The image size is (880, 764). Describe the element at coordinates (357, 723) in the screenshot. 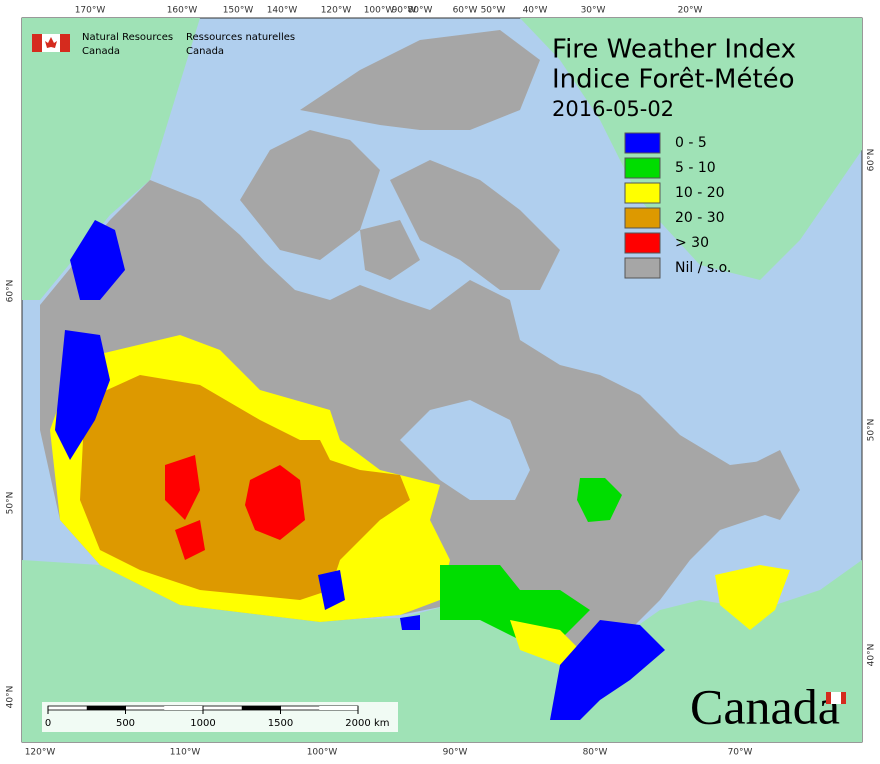

I see `scale-label: 2000` at that location.